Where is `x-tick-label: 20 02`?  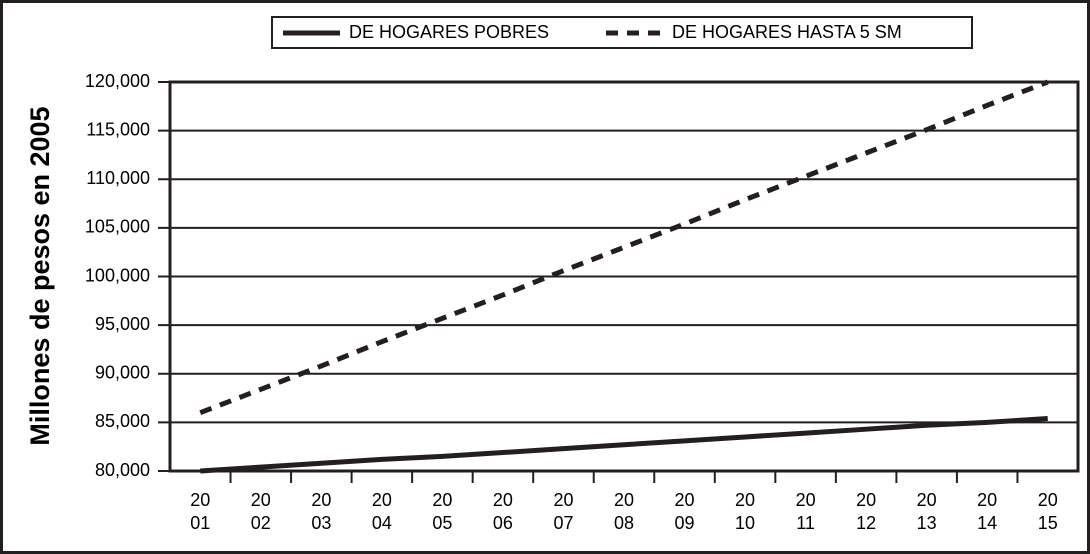 x-tick-label: 20 02 is located at coordinates (261, 511).